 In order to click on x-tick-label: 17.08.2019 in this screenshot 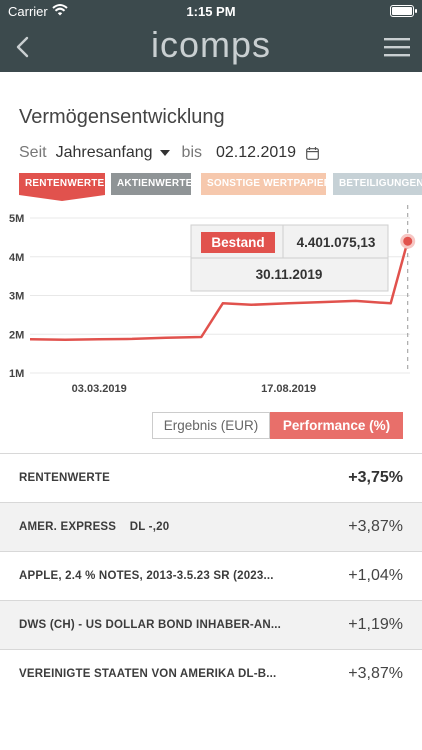, I will do `click(288, 389)`.